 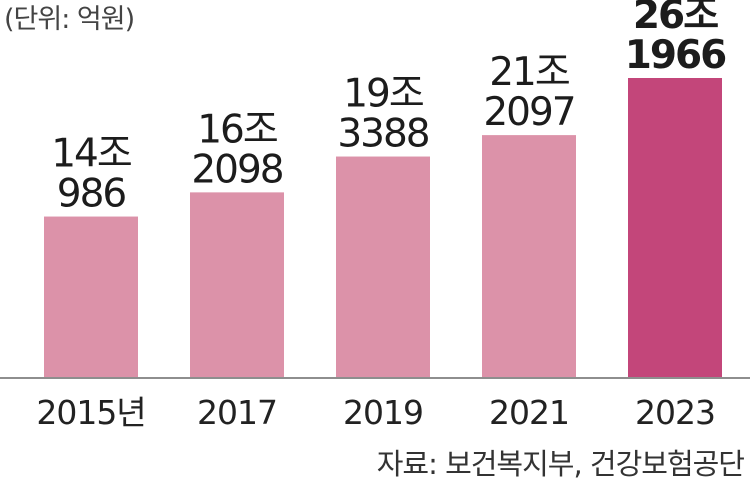 I want to click on bar-2021, so click(x=529, y=256).